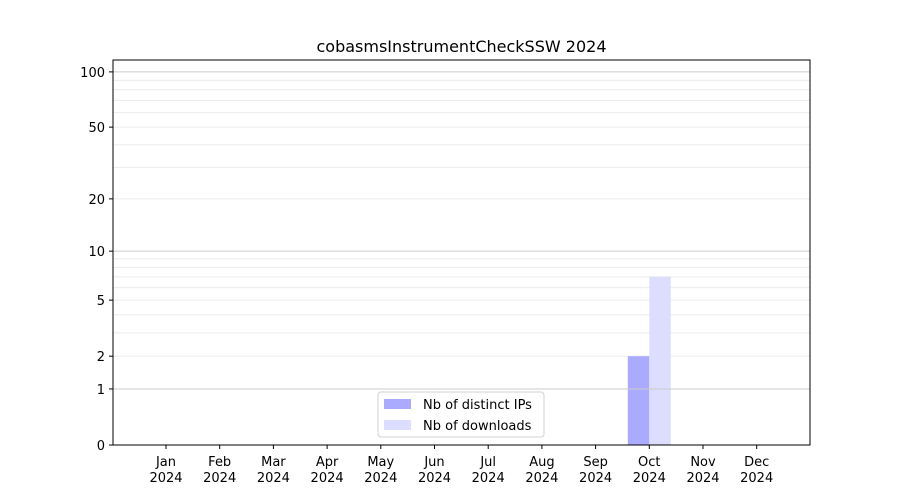 The width and height of the screenshot is (900, 504). I want to click on legend: Nb of distinct IPs Nb of downloads, so click(461, 414).